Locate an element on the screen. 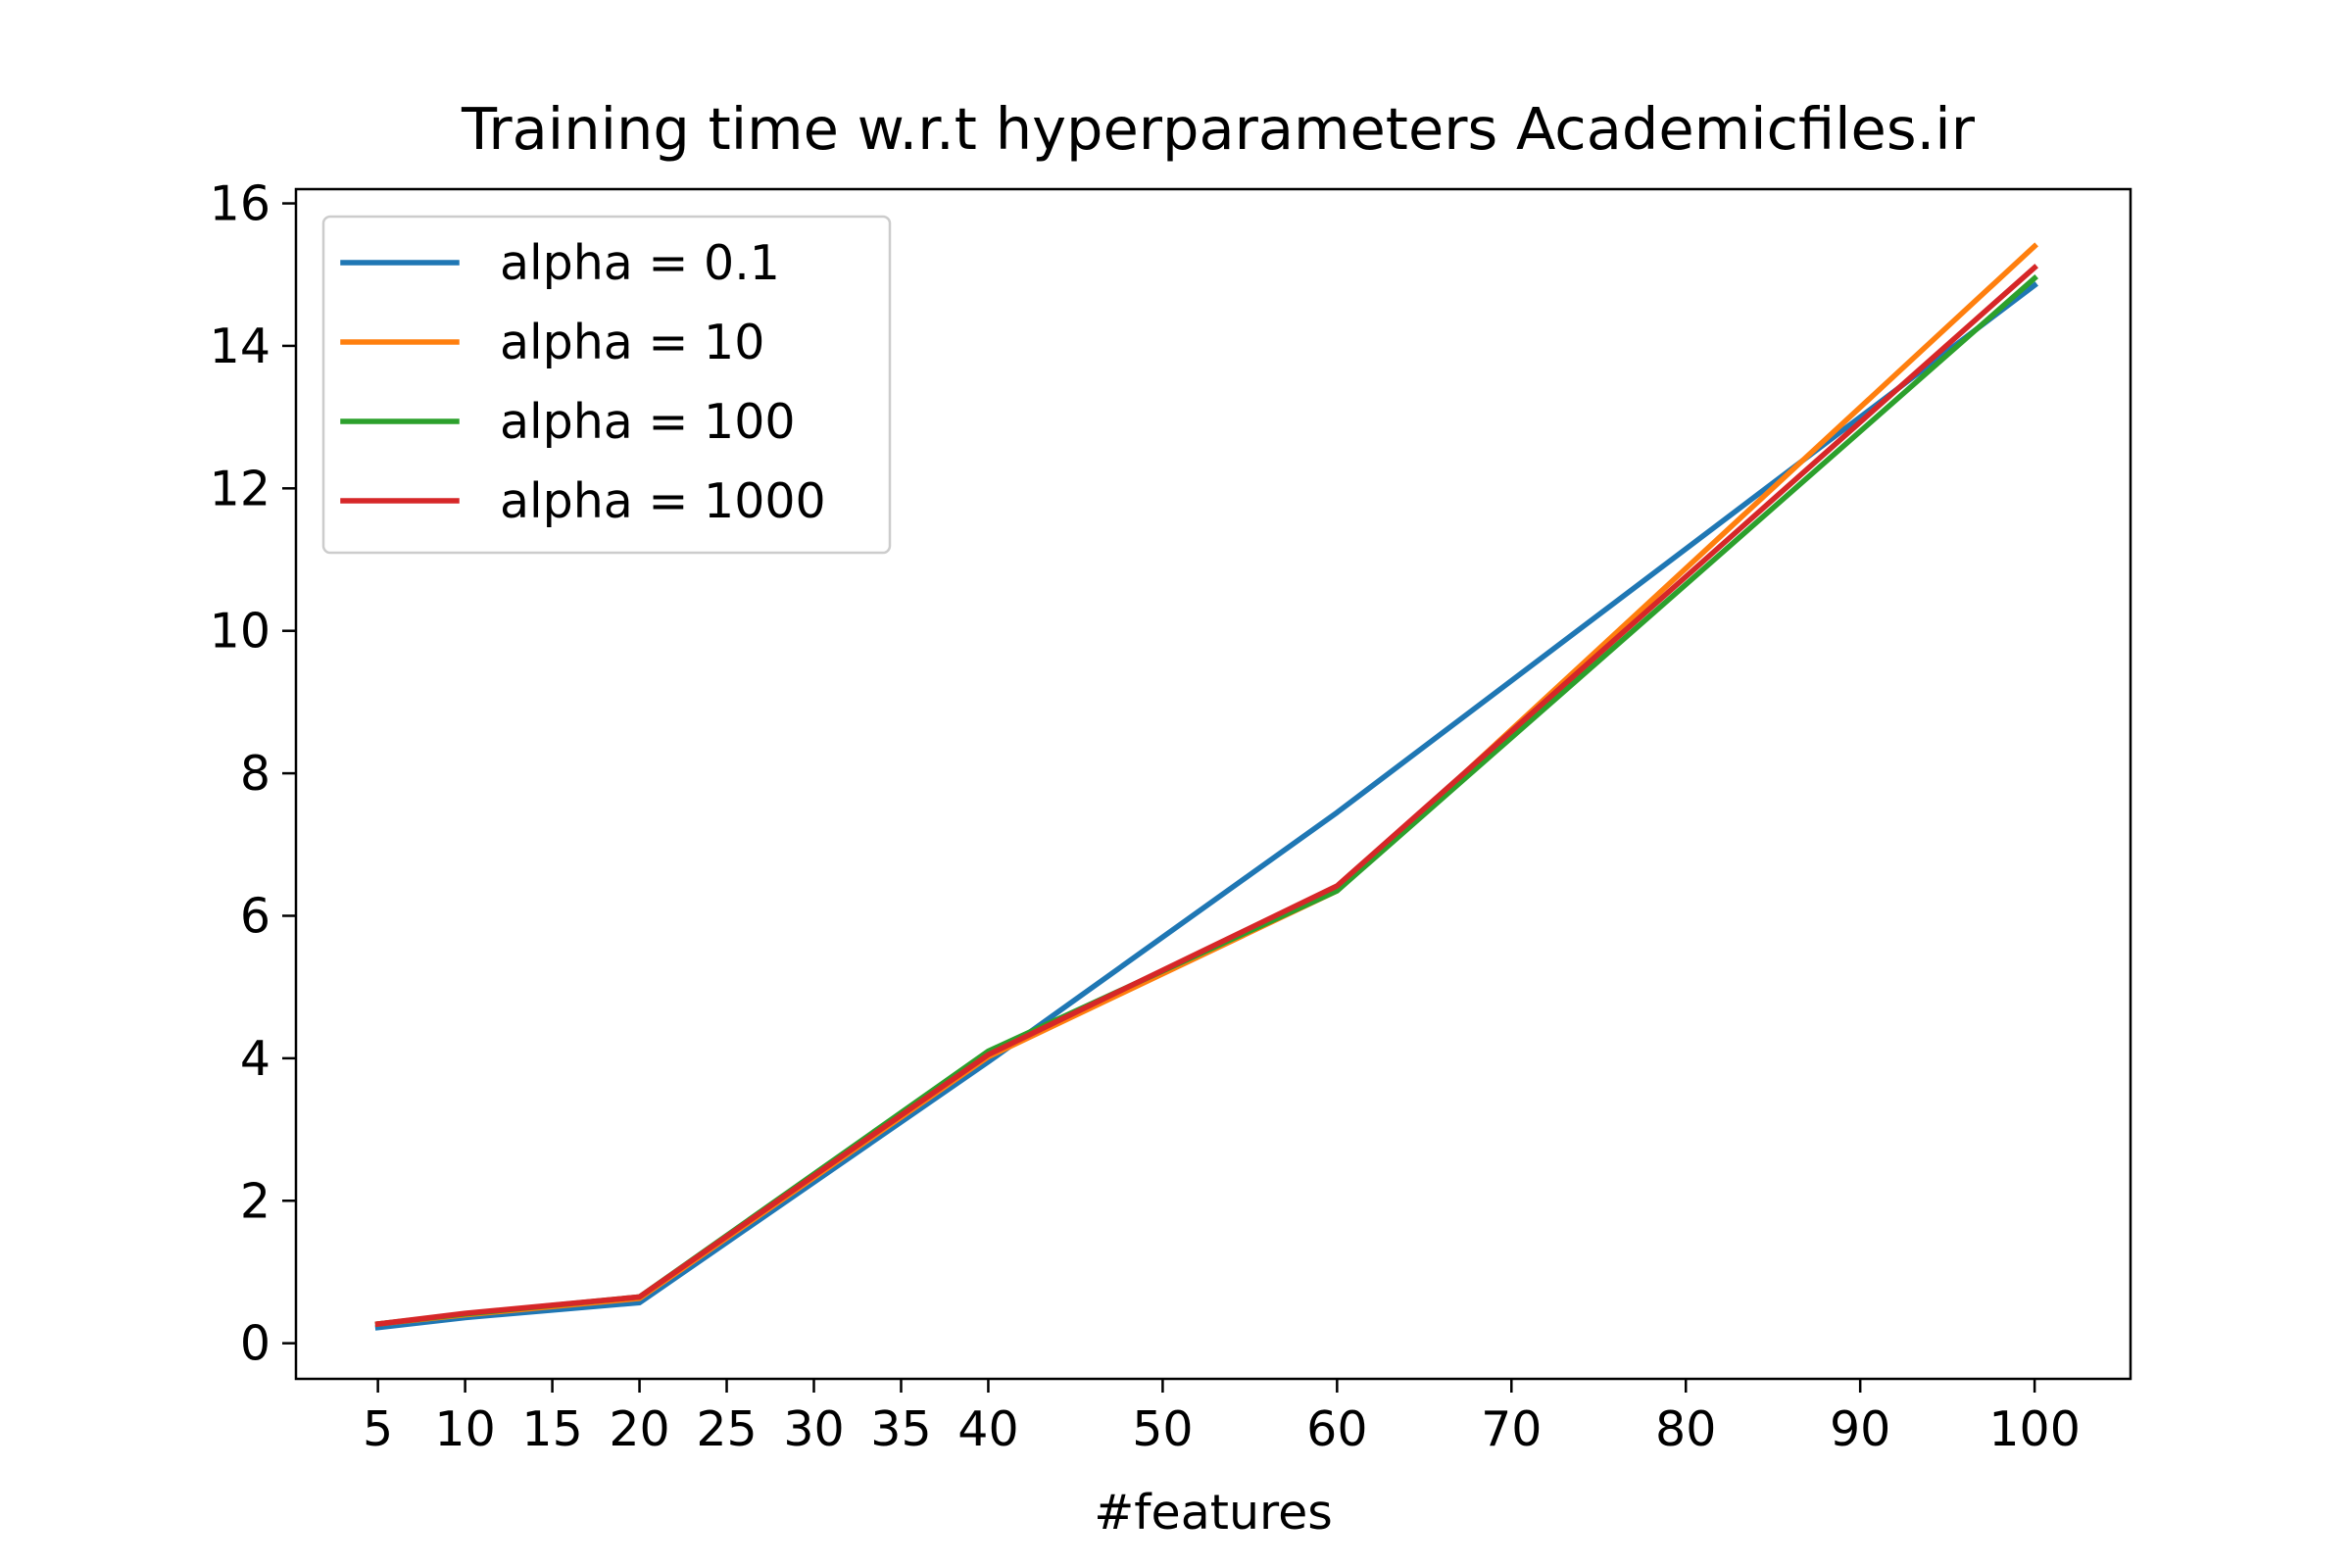 The width and height of the screenshot is (2352, 1568). y-tick-label: 10 is located at coordinates (240, 632).